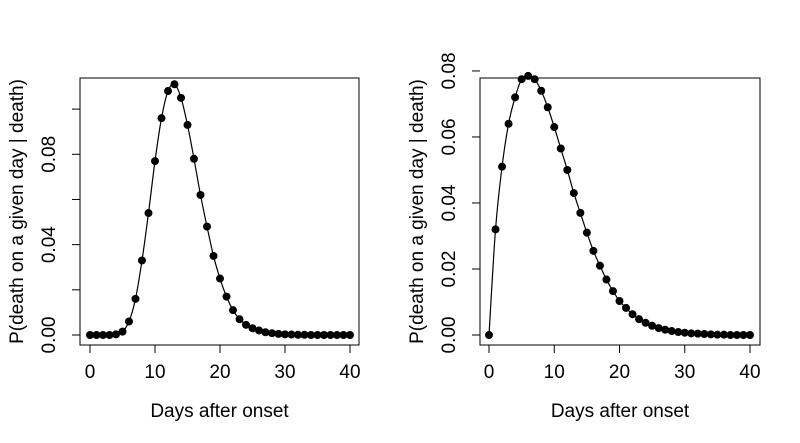  Describe the element at coordinates (154, 372) in the screenshot. I see `x-tick-label: 10` at that location.